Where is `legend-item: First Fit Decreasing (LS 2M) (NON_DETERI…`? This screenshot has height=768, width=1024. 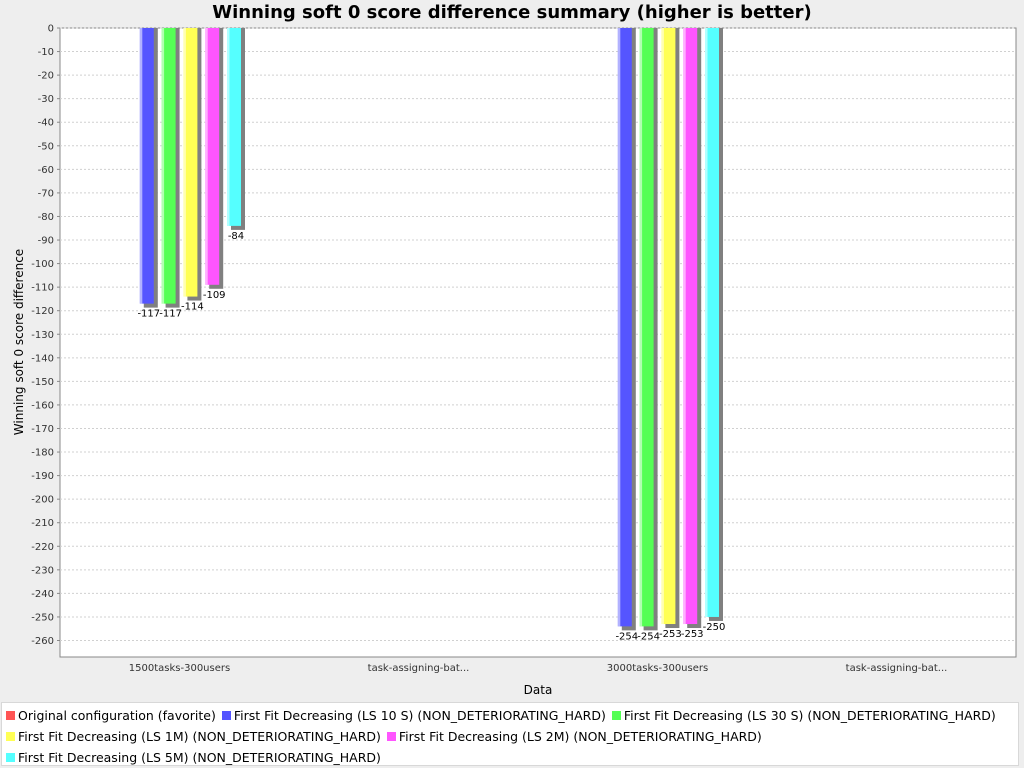 legend-item: First Fit Decreasing (LS 2M) (NON_DETERI… is located at coordinates (573, 736).